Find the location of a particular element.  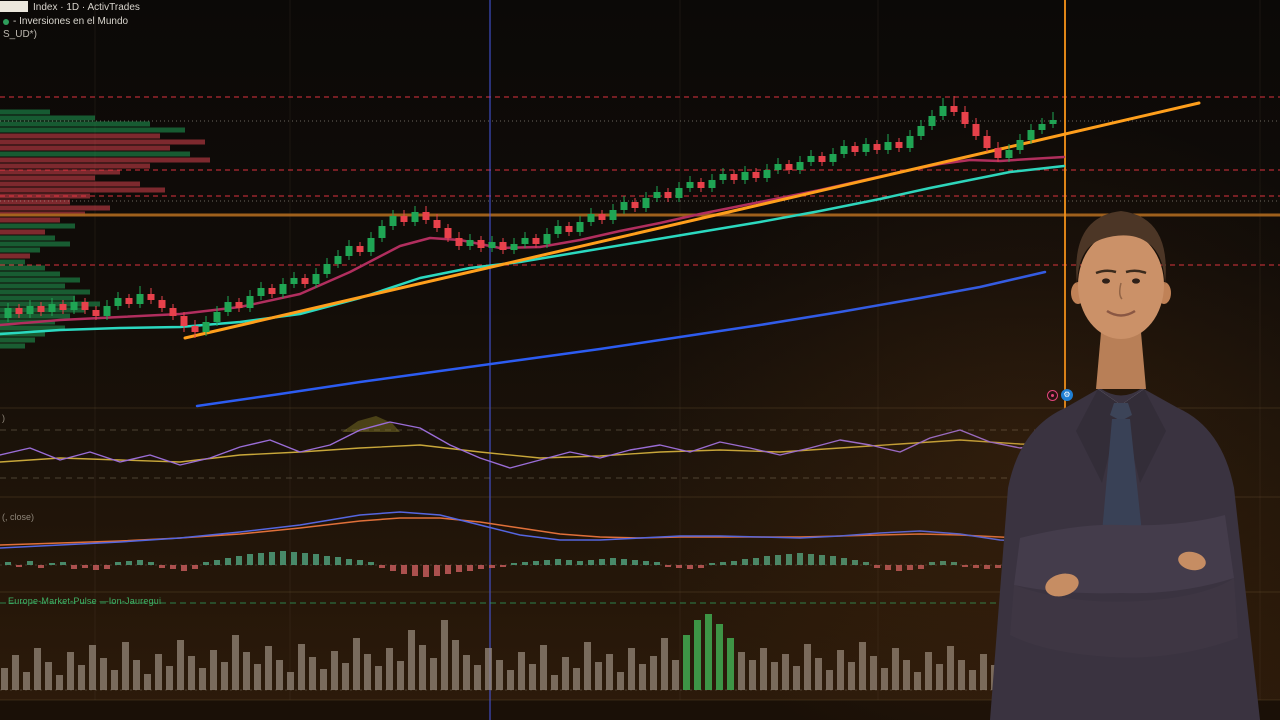

indicator-params: S_UD*) is located at coordinates (20, 35).